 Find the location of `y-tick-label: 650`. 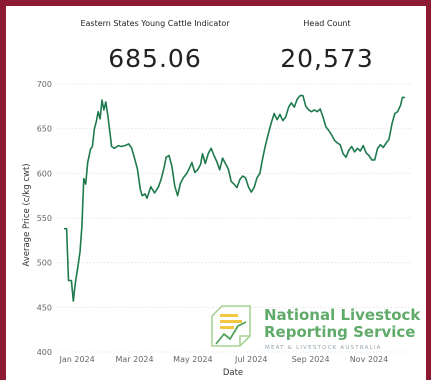

y-tick-label: 650 is located at coordinates (44, 129).